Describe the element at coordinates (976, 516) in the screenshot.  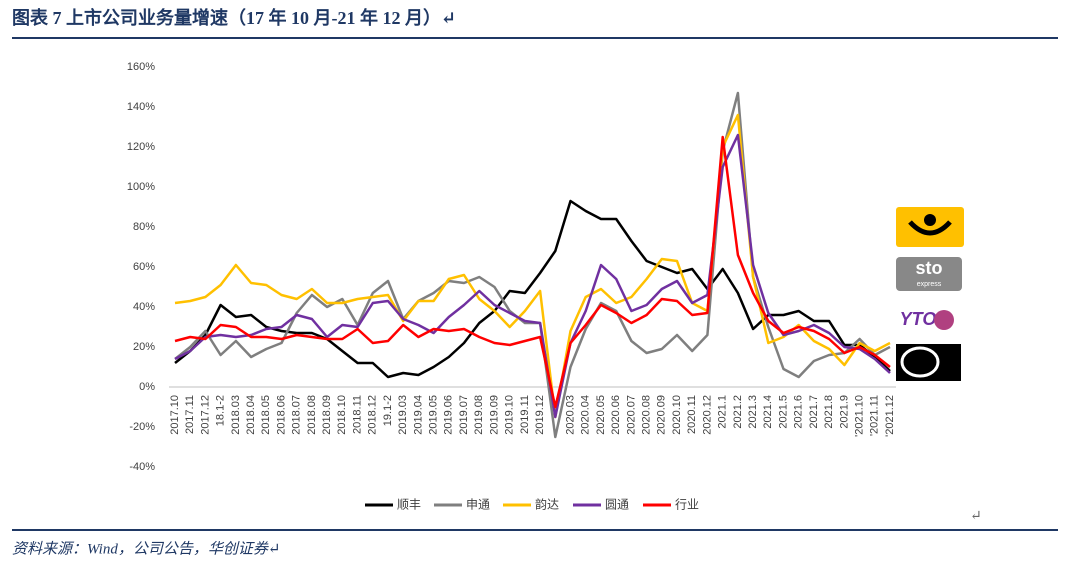
I see `paragraph-mark: ↵` at that location.